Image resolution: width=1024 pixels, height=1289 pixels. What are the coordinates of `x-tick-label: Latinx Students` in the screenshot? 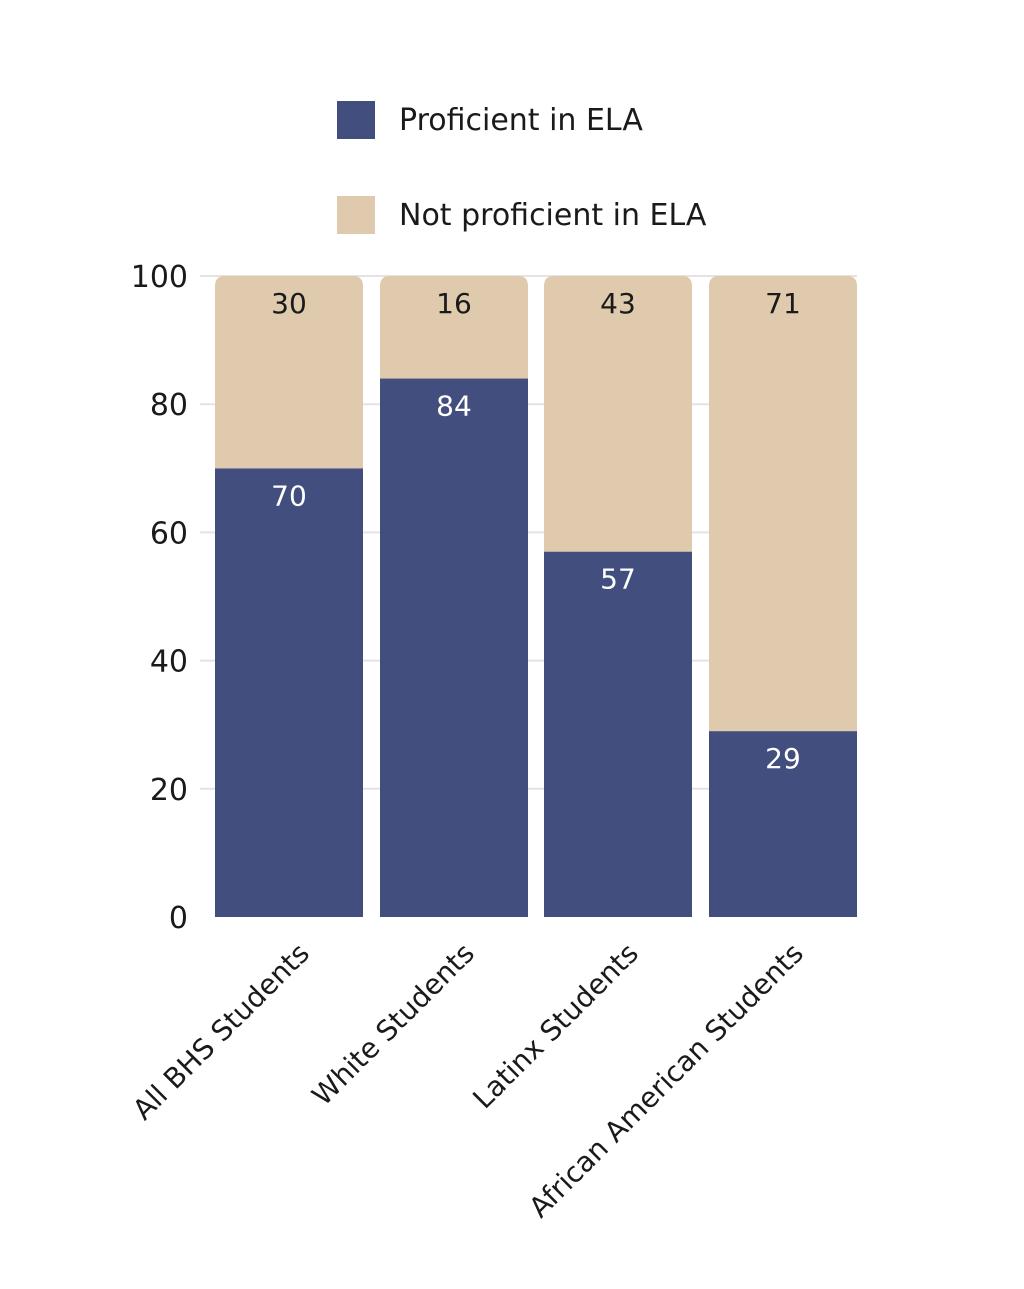 It's located at (555, 1026).